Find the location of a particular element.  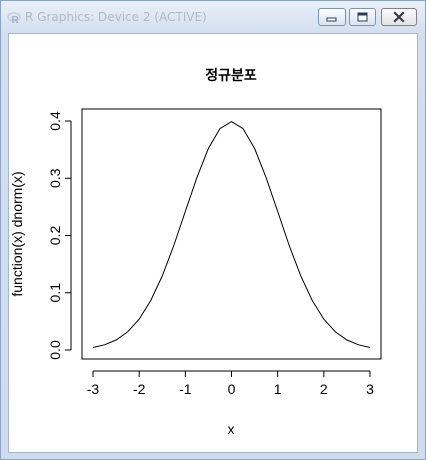

close-button is located at coordinates (399, 17).